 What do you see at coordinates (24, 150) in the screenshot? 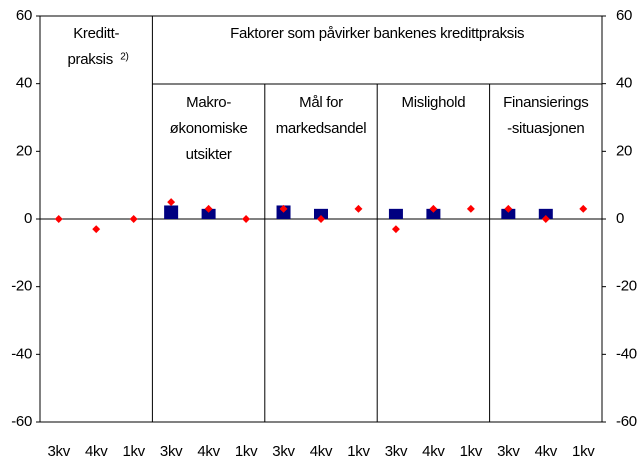
I see `y-tick-label: 20` at bounding box center [24, 150].